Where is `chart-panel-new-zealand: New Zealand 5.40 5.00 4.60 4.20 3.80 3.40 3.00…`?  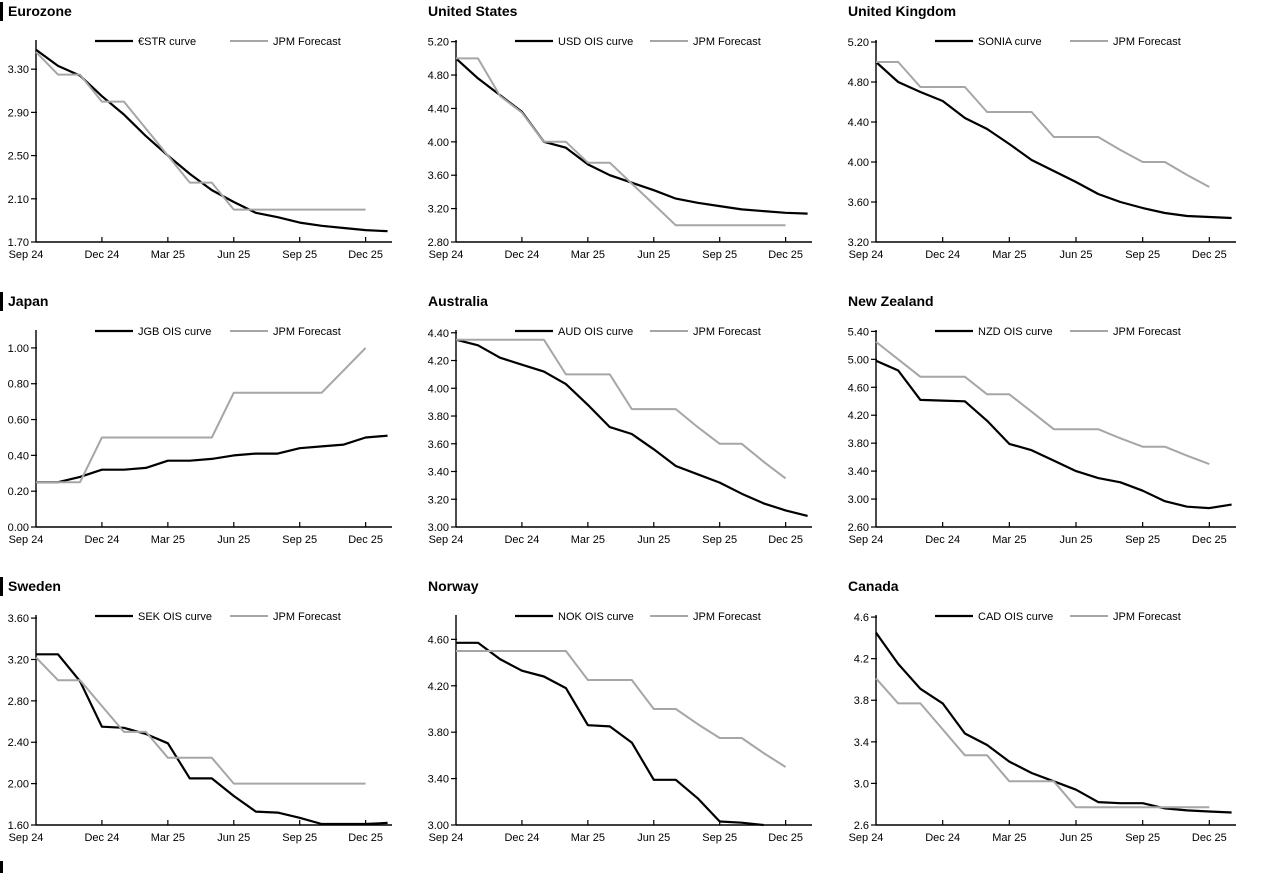
chart-panel-new-zealand: New Zealand 5.40 5.00 4.60 4.20 3.80 3.40 3.00… is located at coordinates (1052, 432).